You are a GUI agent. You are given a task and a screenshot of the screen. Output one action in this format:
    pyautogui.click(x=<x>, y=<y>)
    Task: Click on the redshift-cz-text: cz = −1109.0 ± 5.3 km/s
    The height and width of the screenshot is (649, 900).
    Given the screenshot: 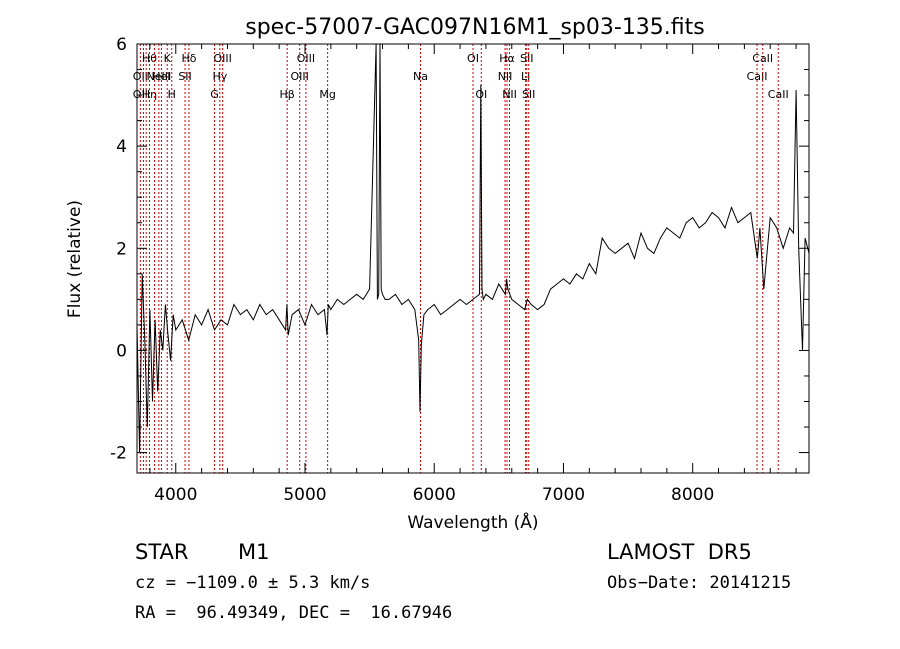 What is the action you would take?
    pyautogui.click(x=253, y=583)
    